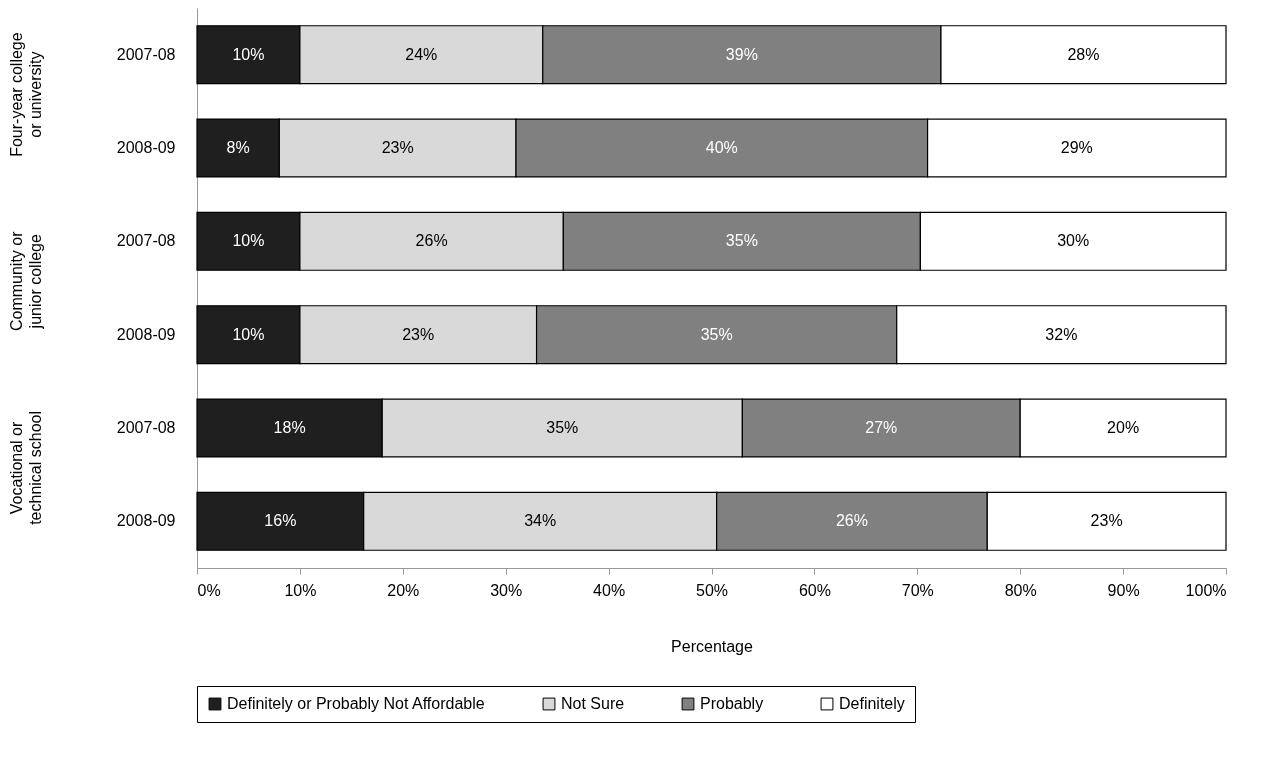 The width and height of the screenshot is (1286, 767). I want to click on data-label: 32%, so click(1061, 334).